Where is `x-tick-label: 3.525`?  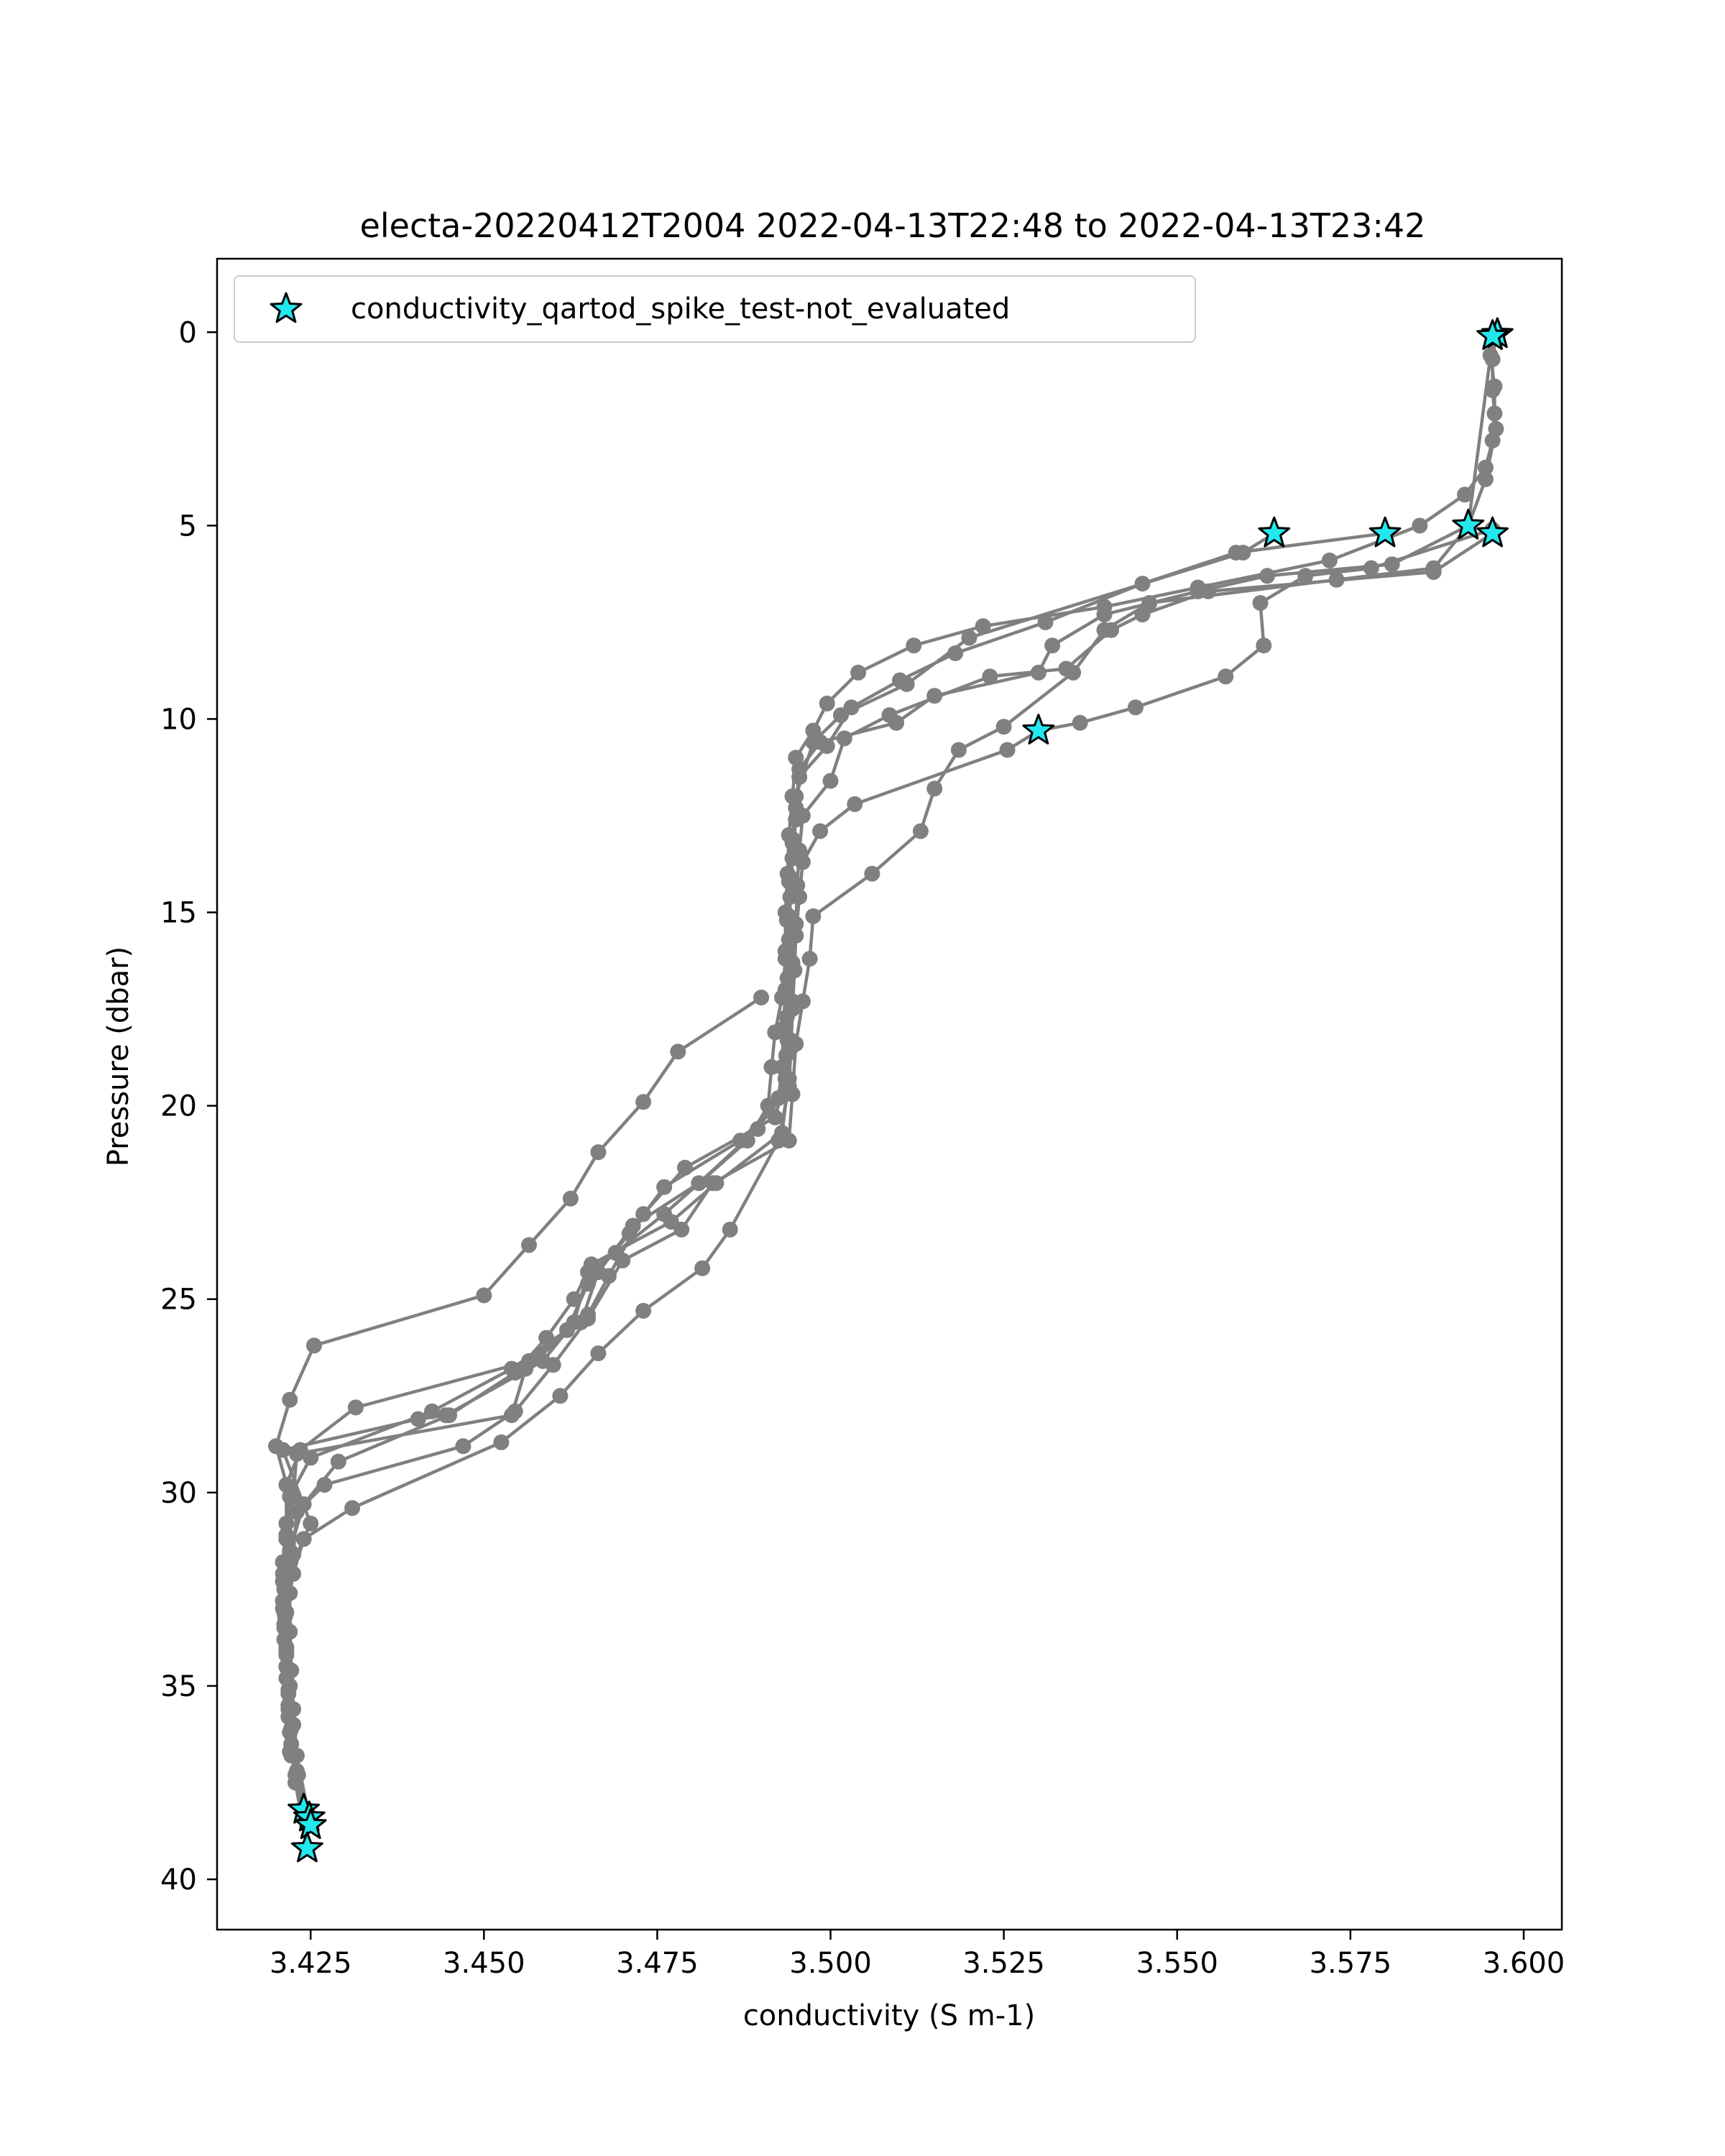 x-tick-label: 3.525 is located at coordinates (1003, 1964).